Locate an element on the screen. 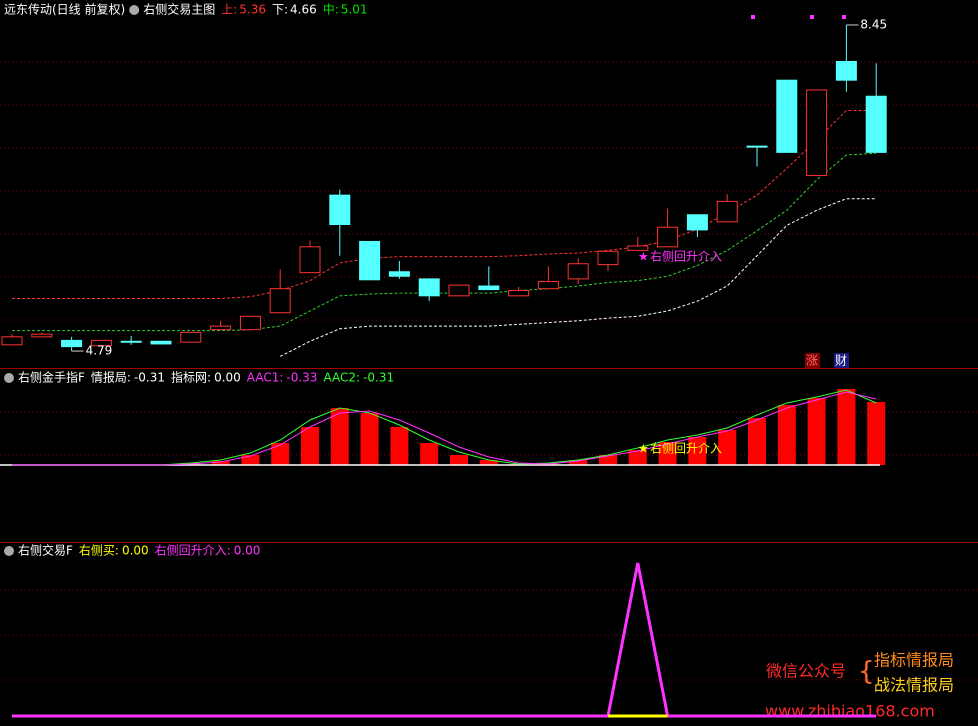 This screenshot has height=726, width=978. undefined: 右侧交易F is located at coordinates (45, 550).